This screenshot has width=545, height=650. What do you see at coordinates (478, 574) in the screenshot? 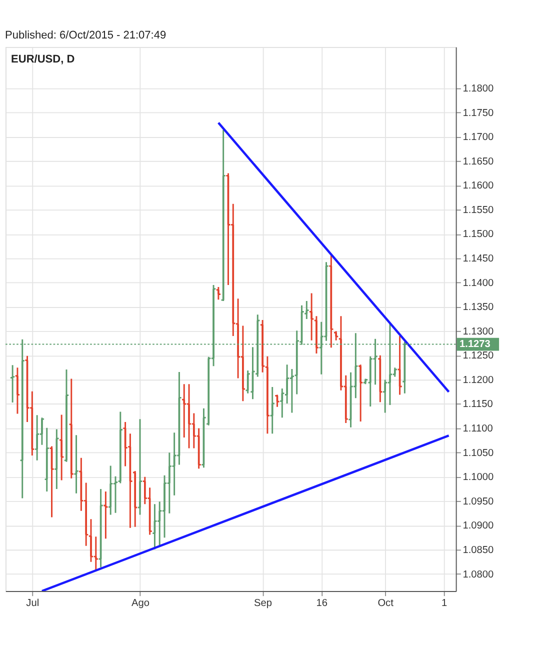
I see `y-tick-label: 1.0800` at bounding box center [478, 574].